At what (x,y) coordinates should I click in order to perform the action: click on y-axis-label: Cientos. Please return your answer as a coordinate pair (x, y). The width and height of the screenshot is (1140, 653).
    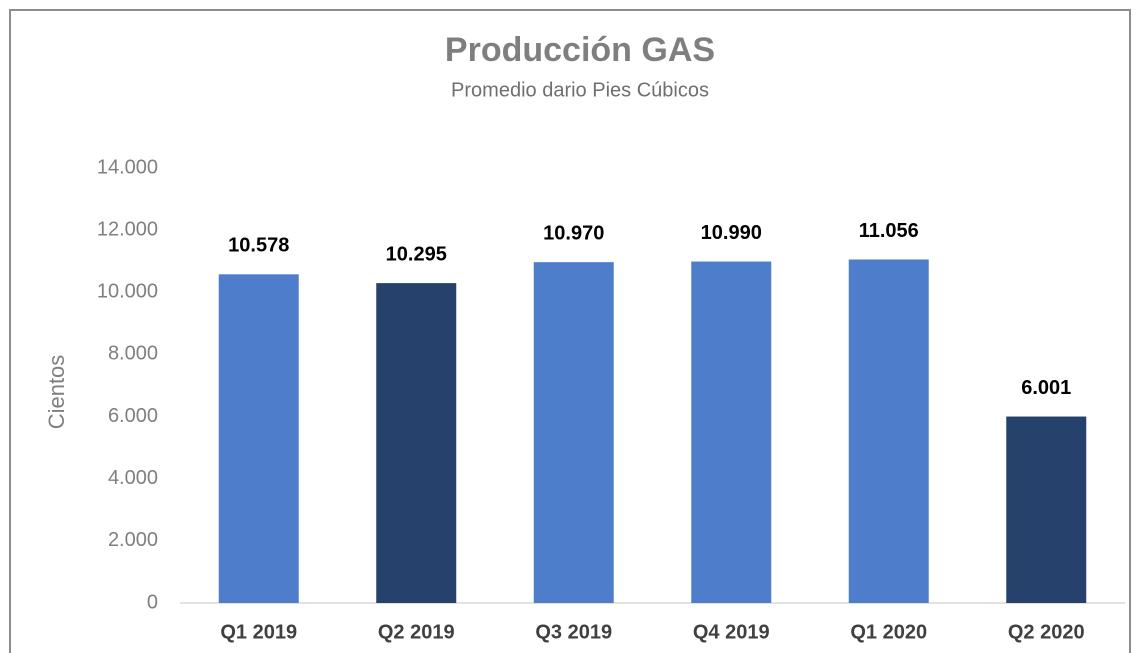
    Looking at the image, I should click on (56, 392).